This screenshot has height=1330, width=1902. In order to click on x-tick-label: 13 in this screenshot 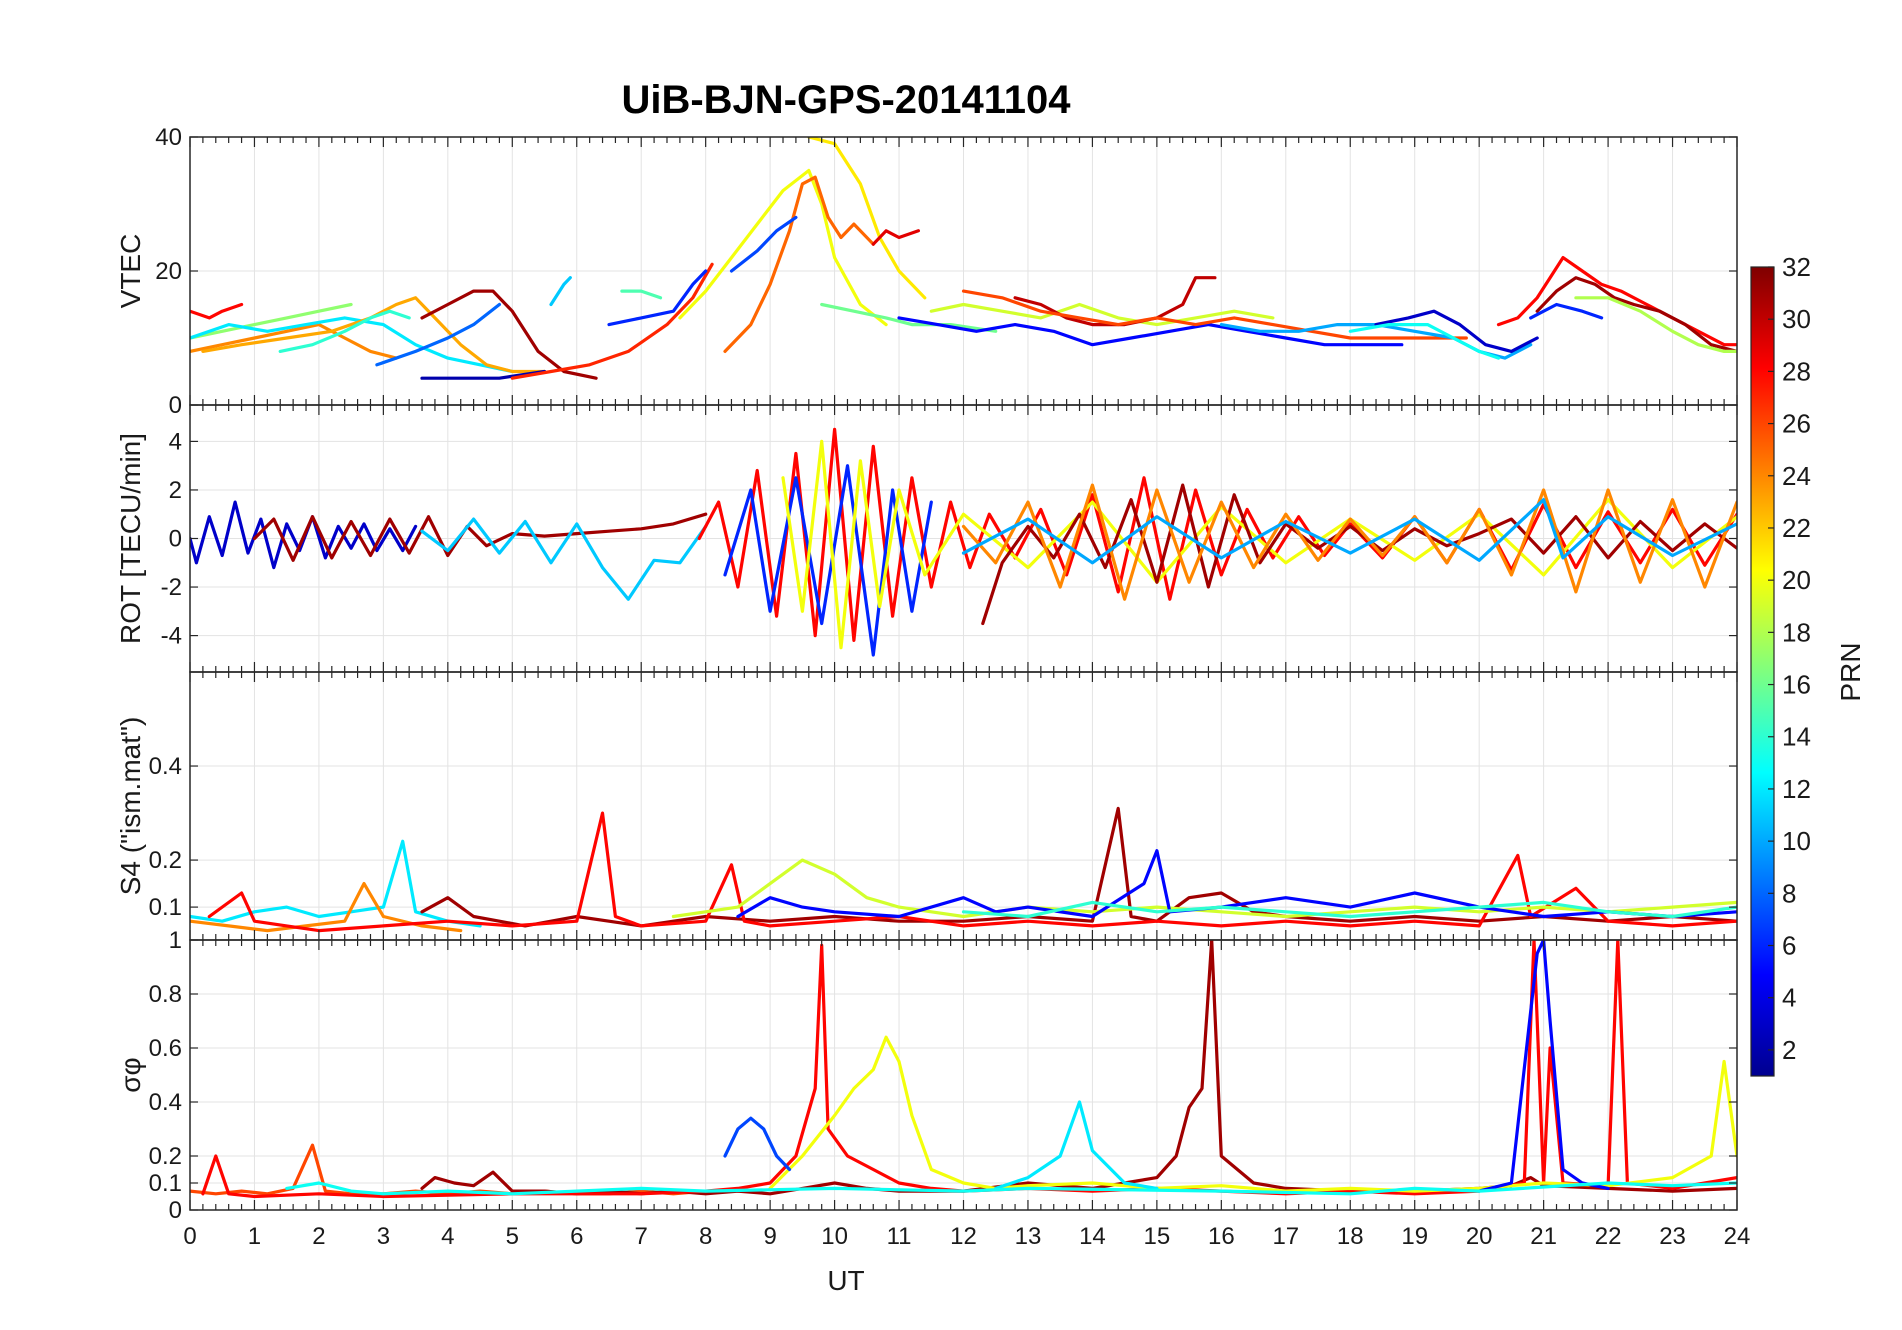, I will do `click(1028, 1236)`.